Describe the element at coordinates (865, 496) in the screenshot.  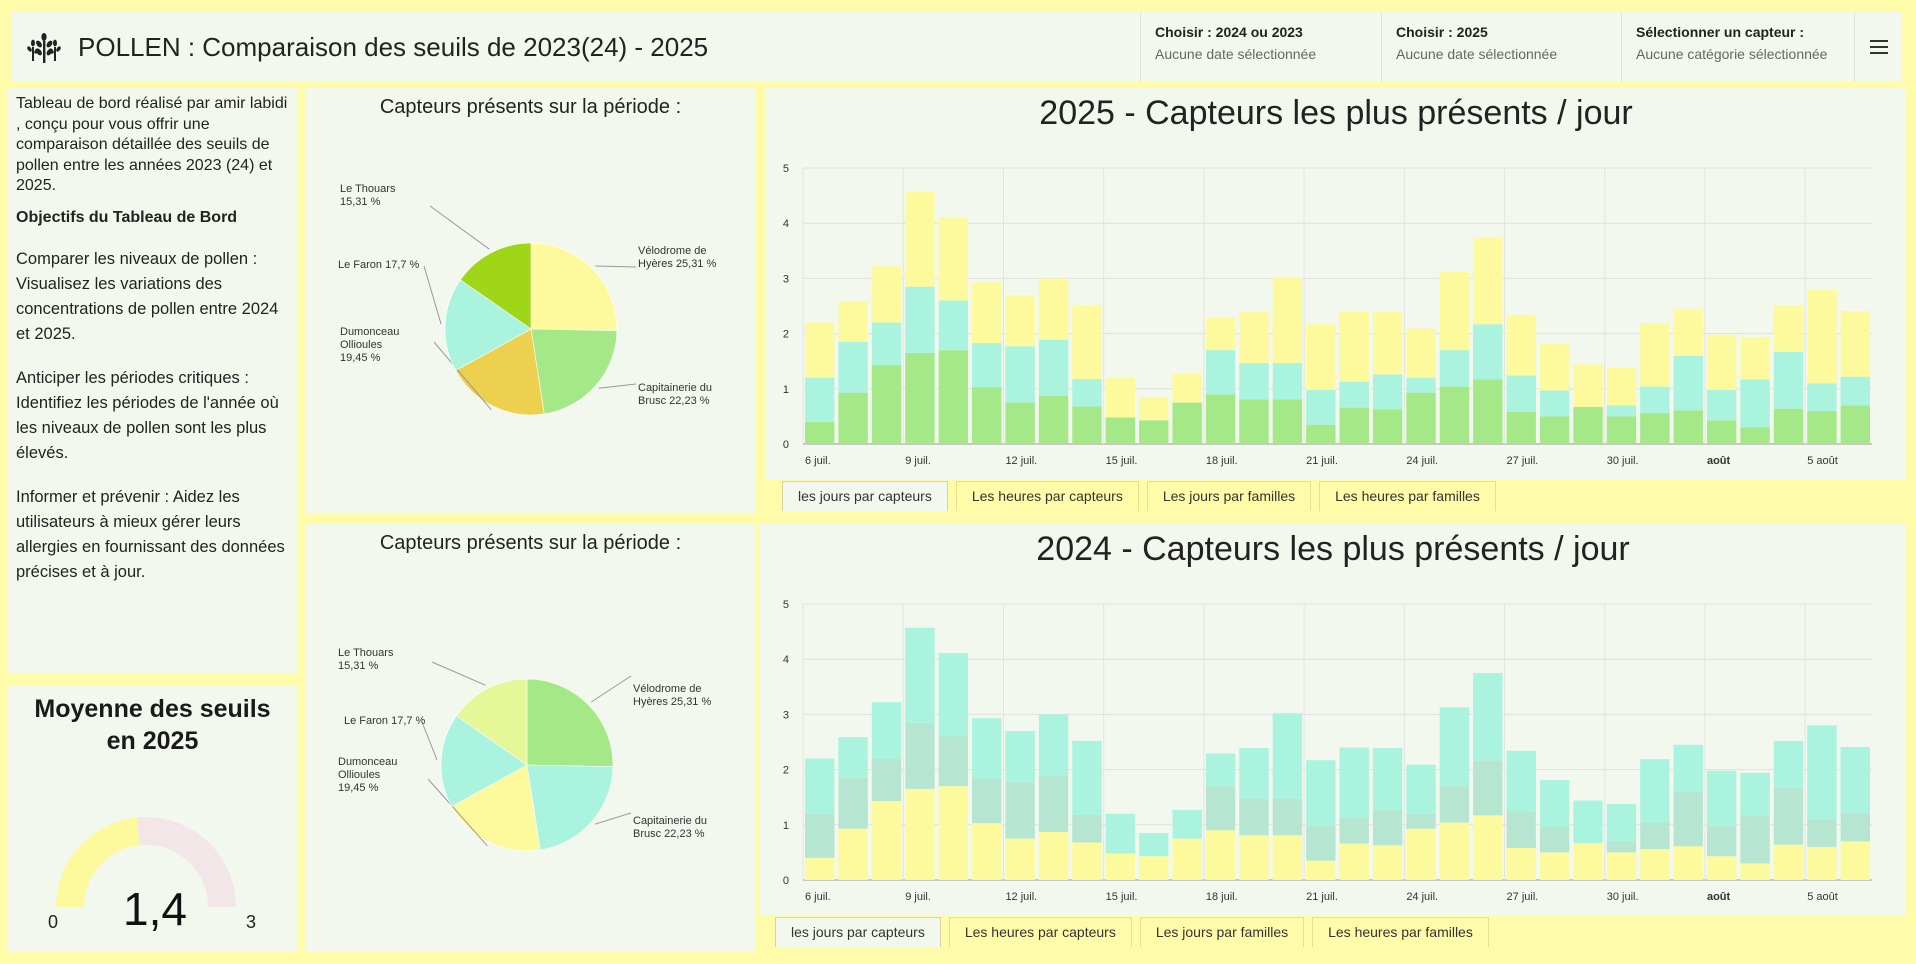
I see `tab-jours-par-capteurs: les jours par capteurs` at that location.